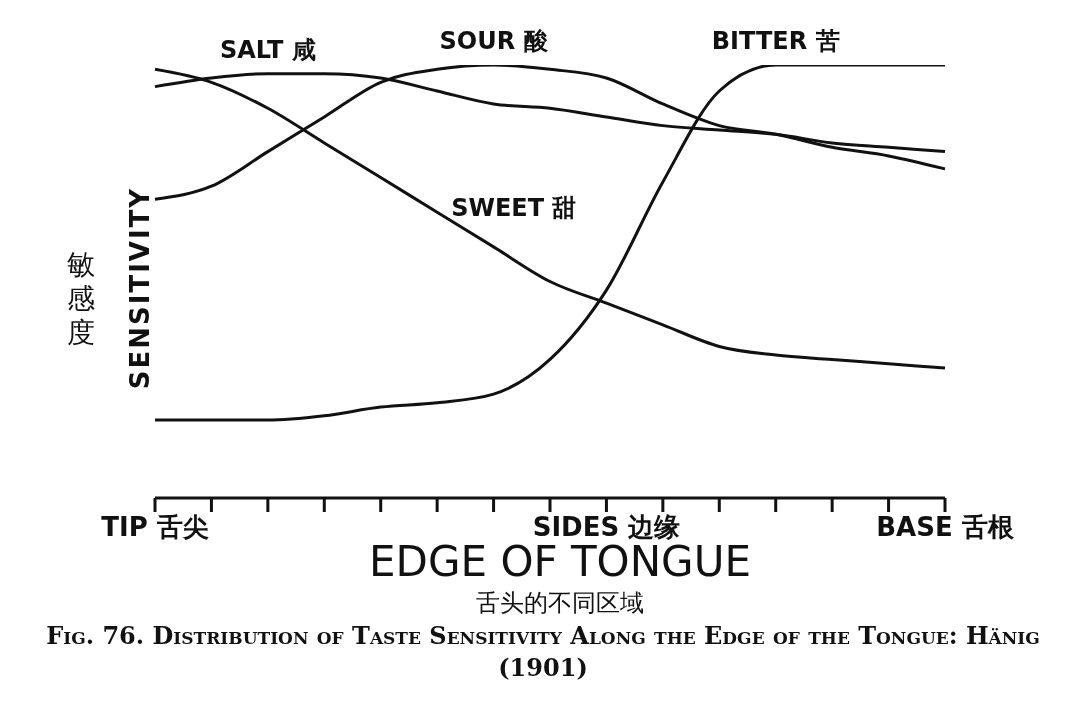  I want to click on x-tick-label: BASE 舌根, so click(945, 527).